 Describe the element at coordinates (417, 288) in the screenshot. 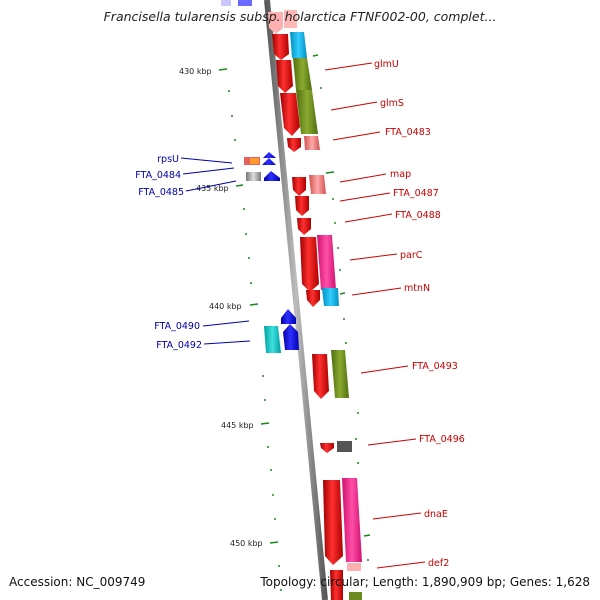

I see `gene-label-mtnN: mtnN` at that location.